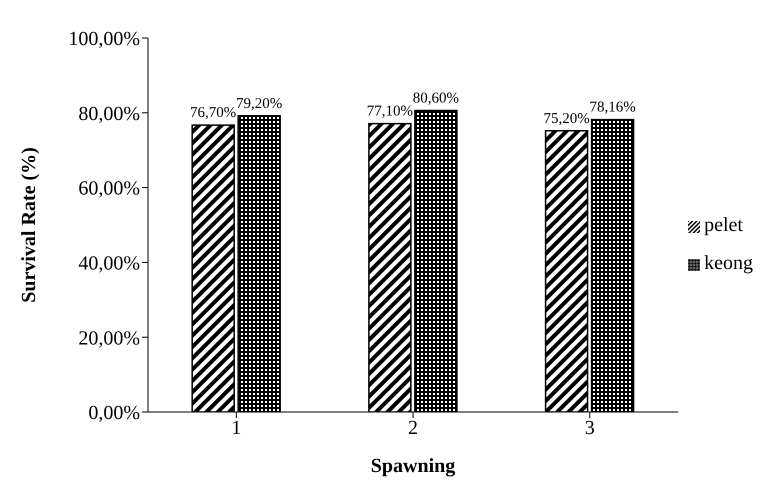 This screenshot has width=773, height=482. I want to click on legend-label: keong, so click(728, 263).